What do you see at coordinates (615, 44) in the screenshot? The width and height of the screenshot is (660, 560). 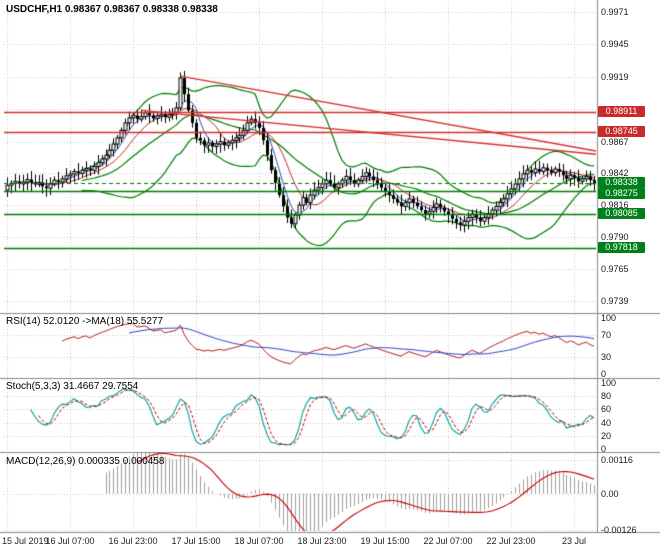 I see `price-tick-label: 0.9945` at bounding box center [615, 44].